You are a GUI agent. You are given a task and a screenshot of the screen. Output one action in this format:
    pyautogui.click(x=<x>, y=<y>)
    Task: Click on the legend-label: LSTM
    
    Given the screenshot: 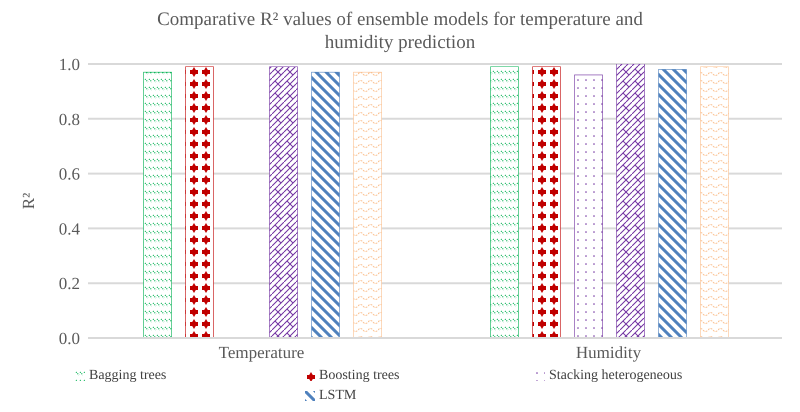 What is the action you would take?
    pyautogui.click(x=337, y=396)
    